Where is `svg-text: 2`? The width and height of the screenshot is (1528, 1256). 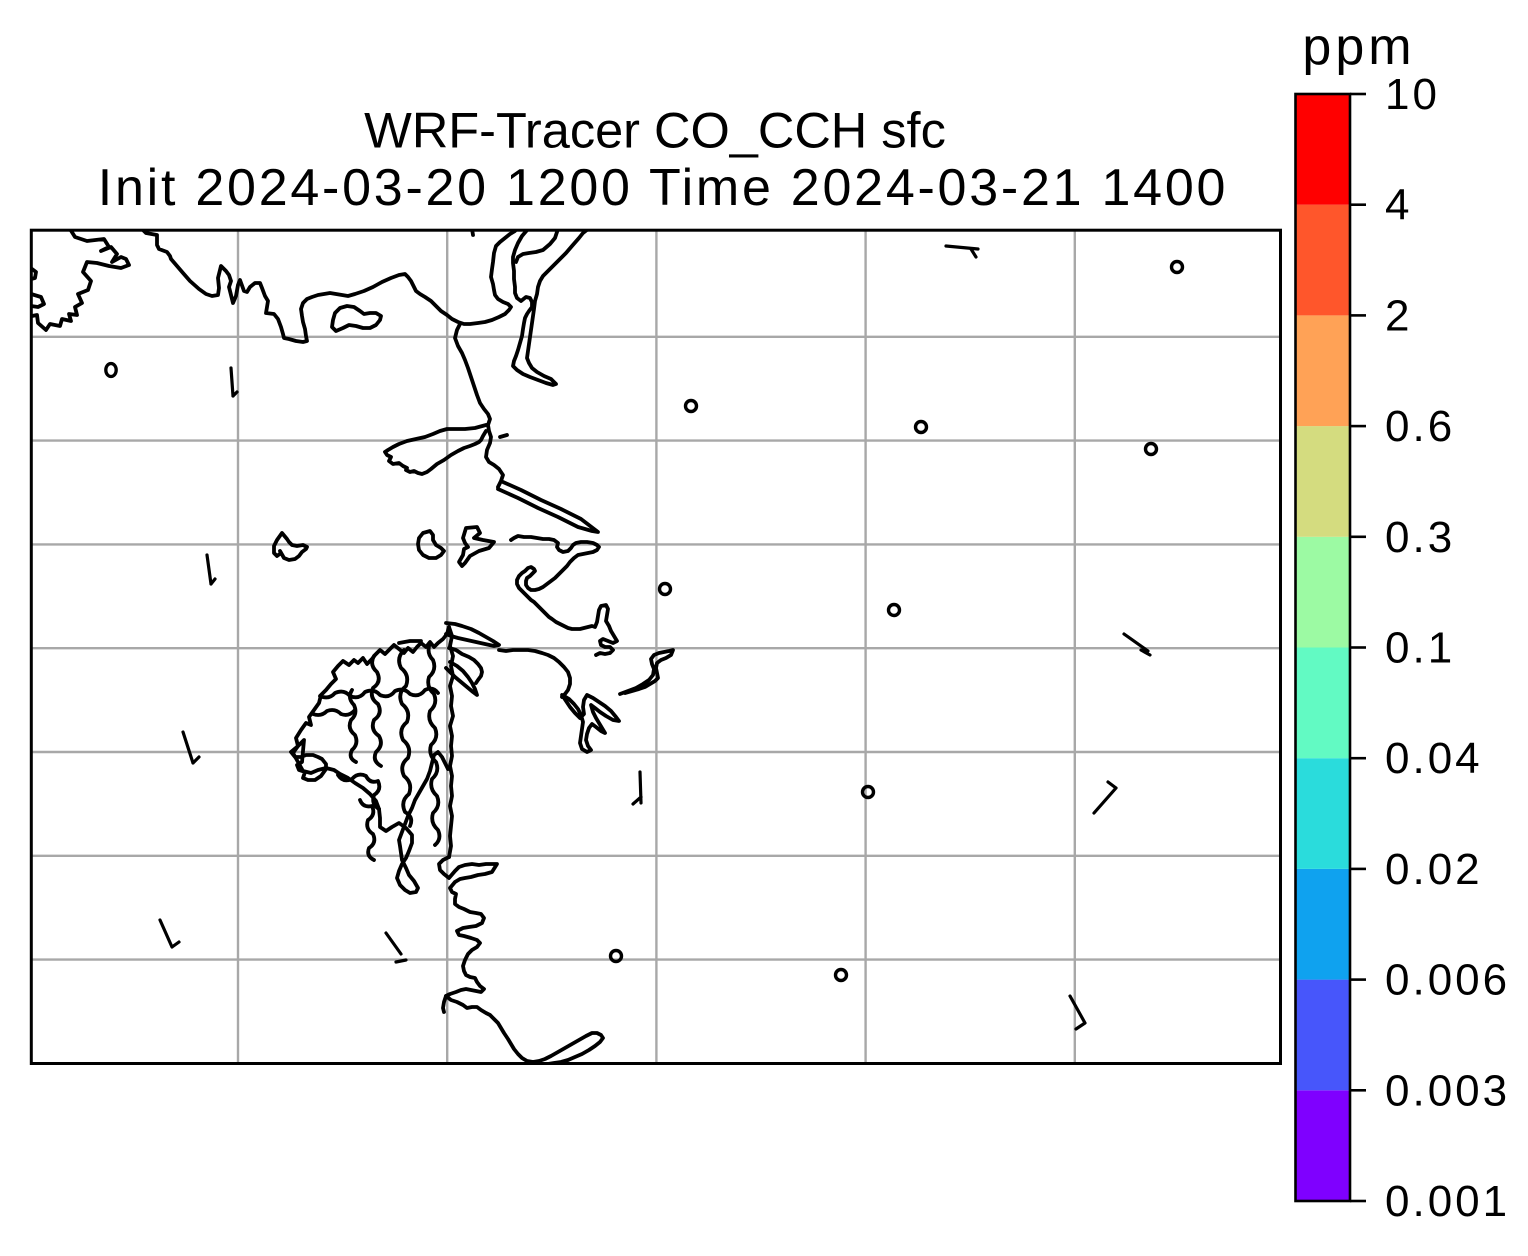
svg-text: 2 is located at coordinates (1398, 315).